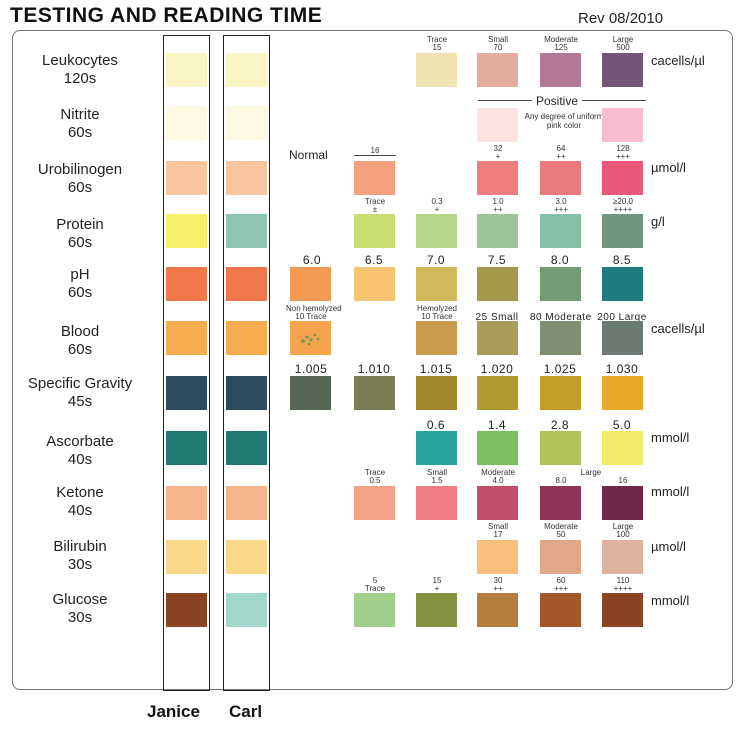 The height and width of the screenshot is (729, 741). I want to click on sg-value-1020: 1.020, so click(497, 369).